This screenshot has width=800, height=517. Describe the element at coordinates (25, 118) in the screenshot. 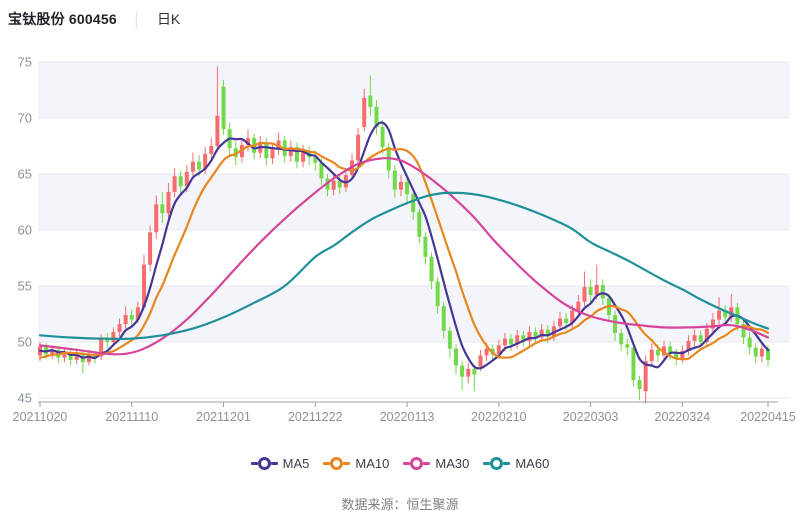

I see `y-axis-label: 70` at that location.